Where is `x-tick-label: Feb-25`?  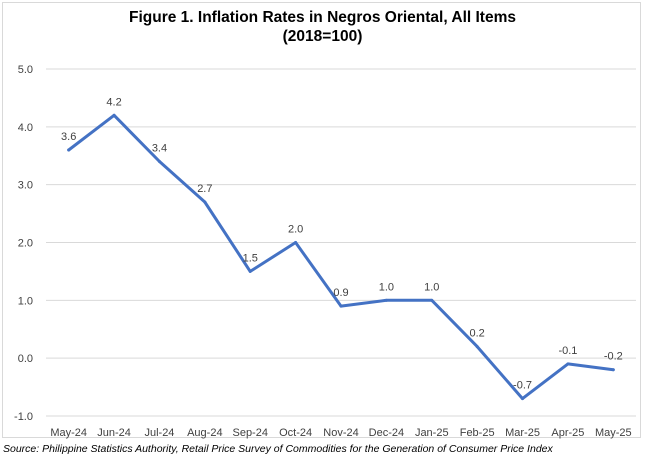
x-tick-label: Feb-25 is located at coordinates (477, 433).